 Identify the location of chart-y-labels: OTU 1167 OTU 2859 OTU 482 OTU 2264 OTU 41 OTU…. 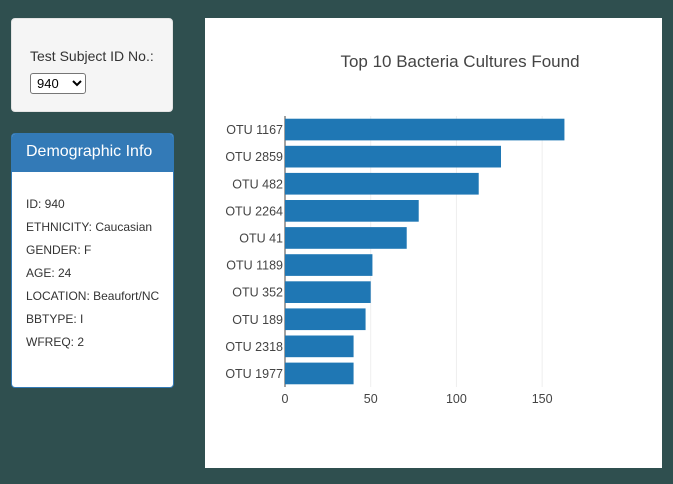
(254, 252).